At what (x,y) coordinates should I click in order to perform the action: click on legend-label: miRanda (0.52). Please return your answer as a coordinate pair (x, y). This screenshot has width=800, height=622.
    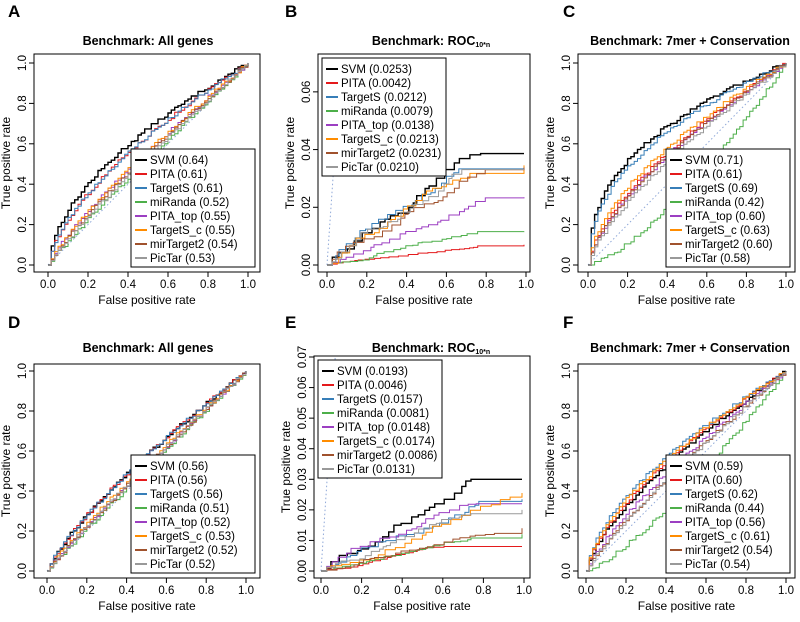
    Looking at the image, I should click on (189, 203).